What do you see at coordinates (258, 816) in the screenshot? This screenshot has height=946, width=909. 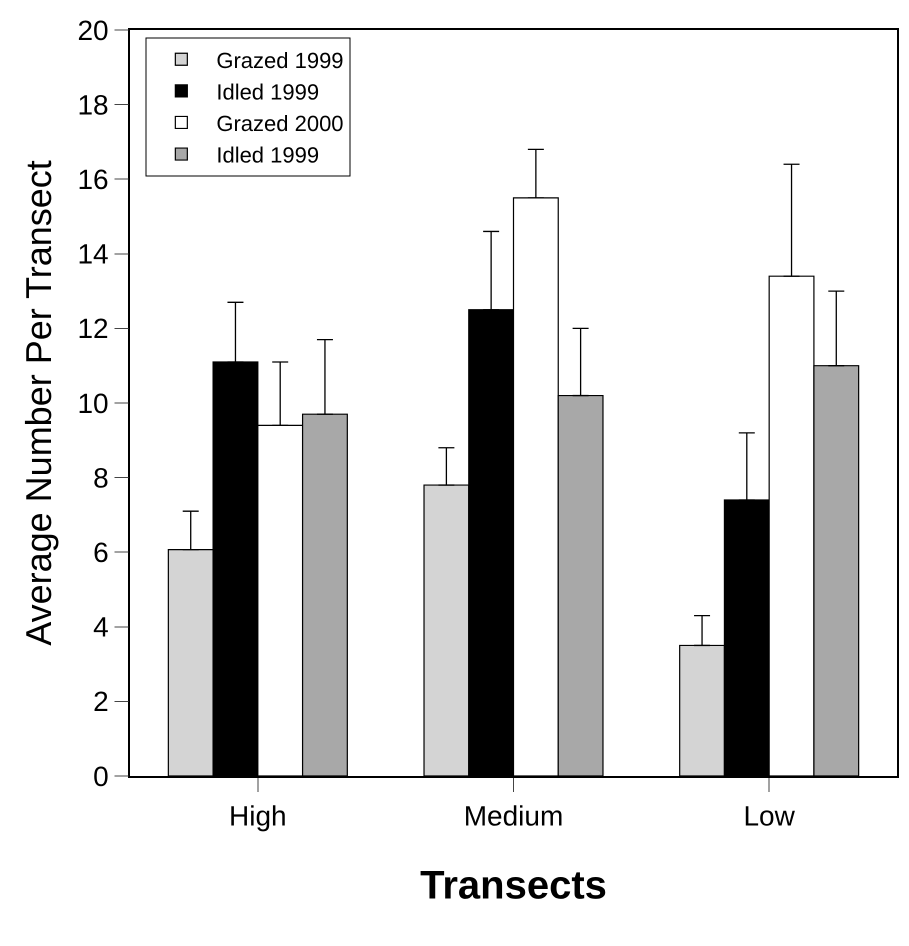 I see `x-tick-label: High` at bounding box center [258, 816].